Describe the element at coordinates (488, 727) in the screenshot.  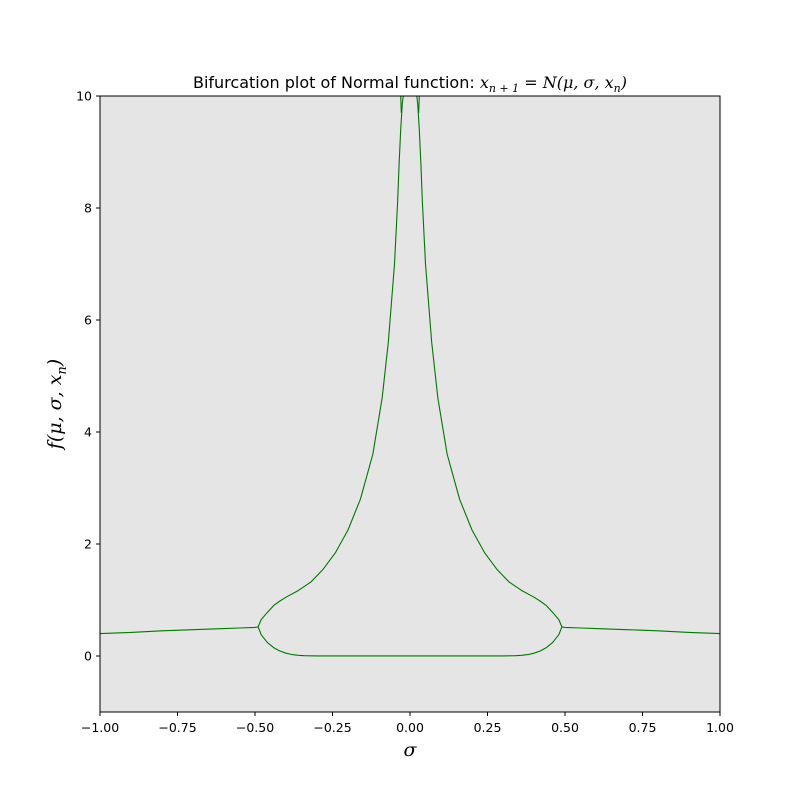
I see `x-tick-label: 0.25` at that location.